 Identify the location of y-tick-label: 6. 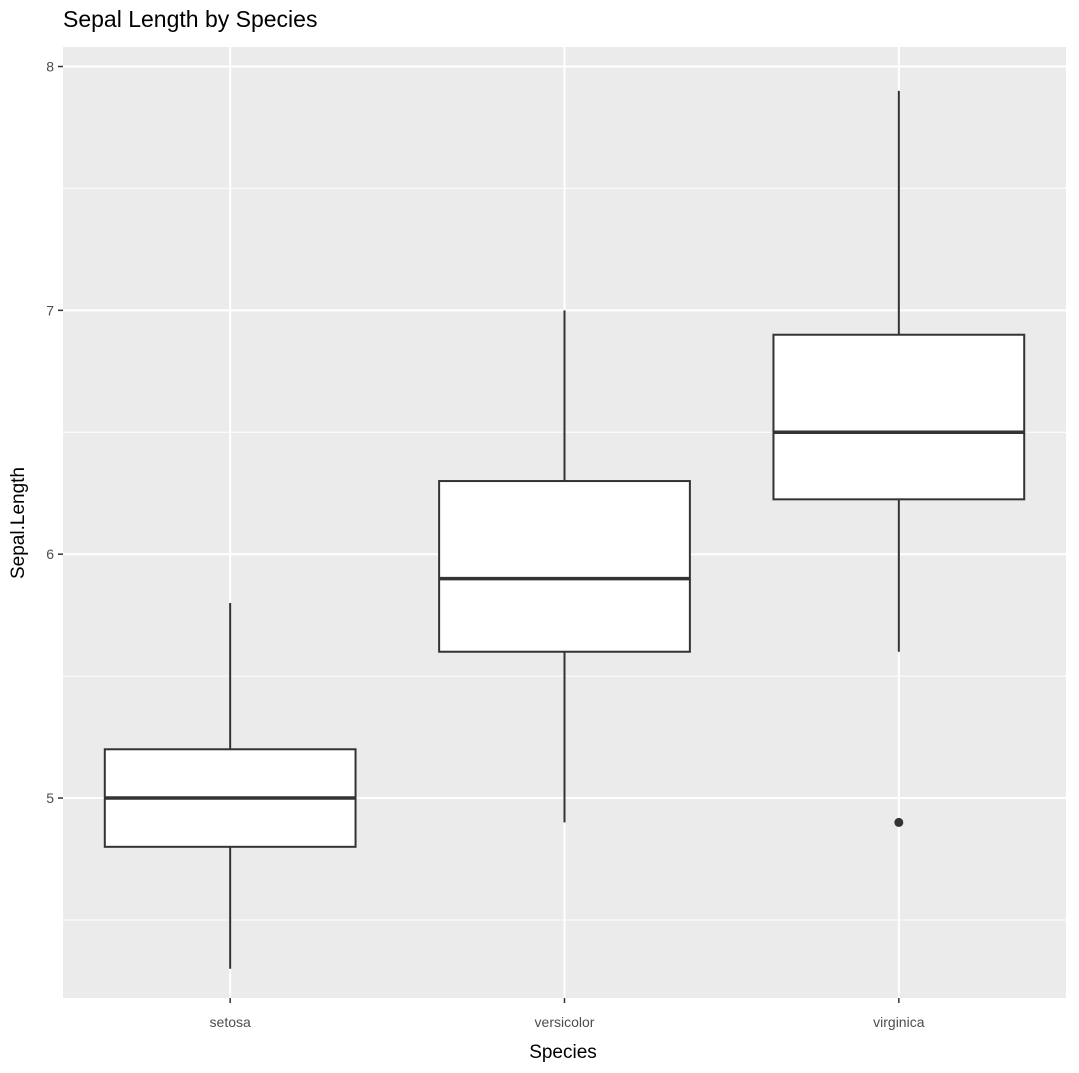
(50, 554).